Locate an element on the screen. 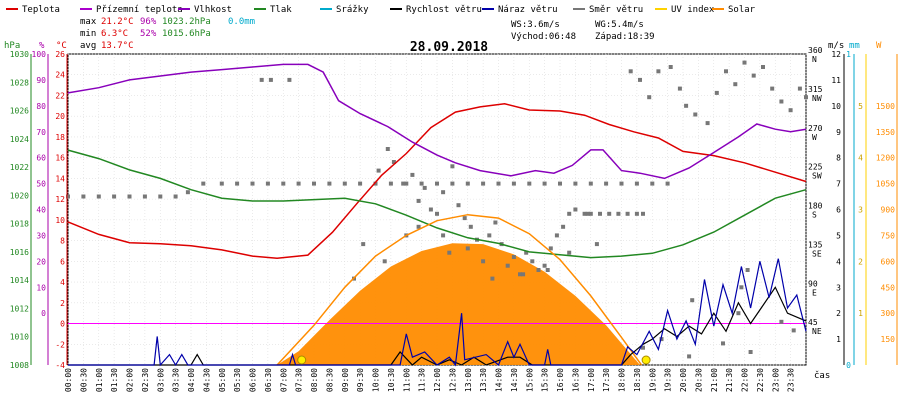 The image size is (900, 400). tick-solar: 450 is located at coordinates (888, 287).